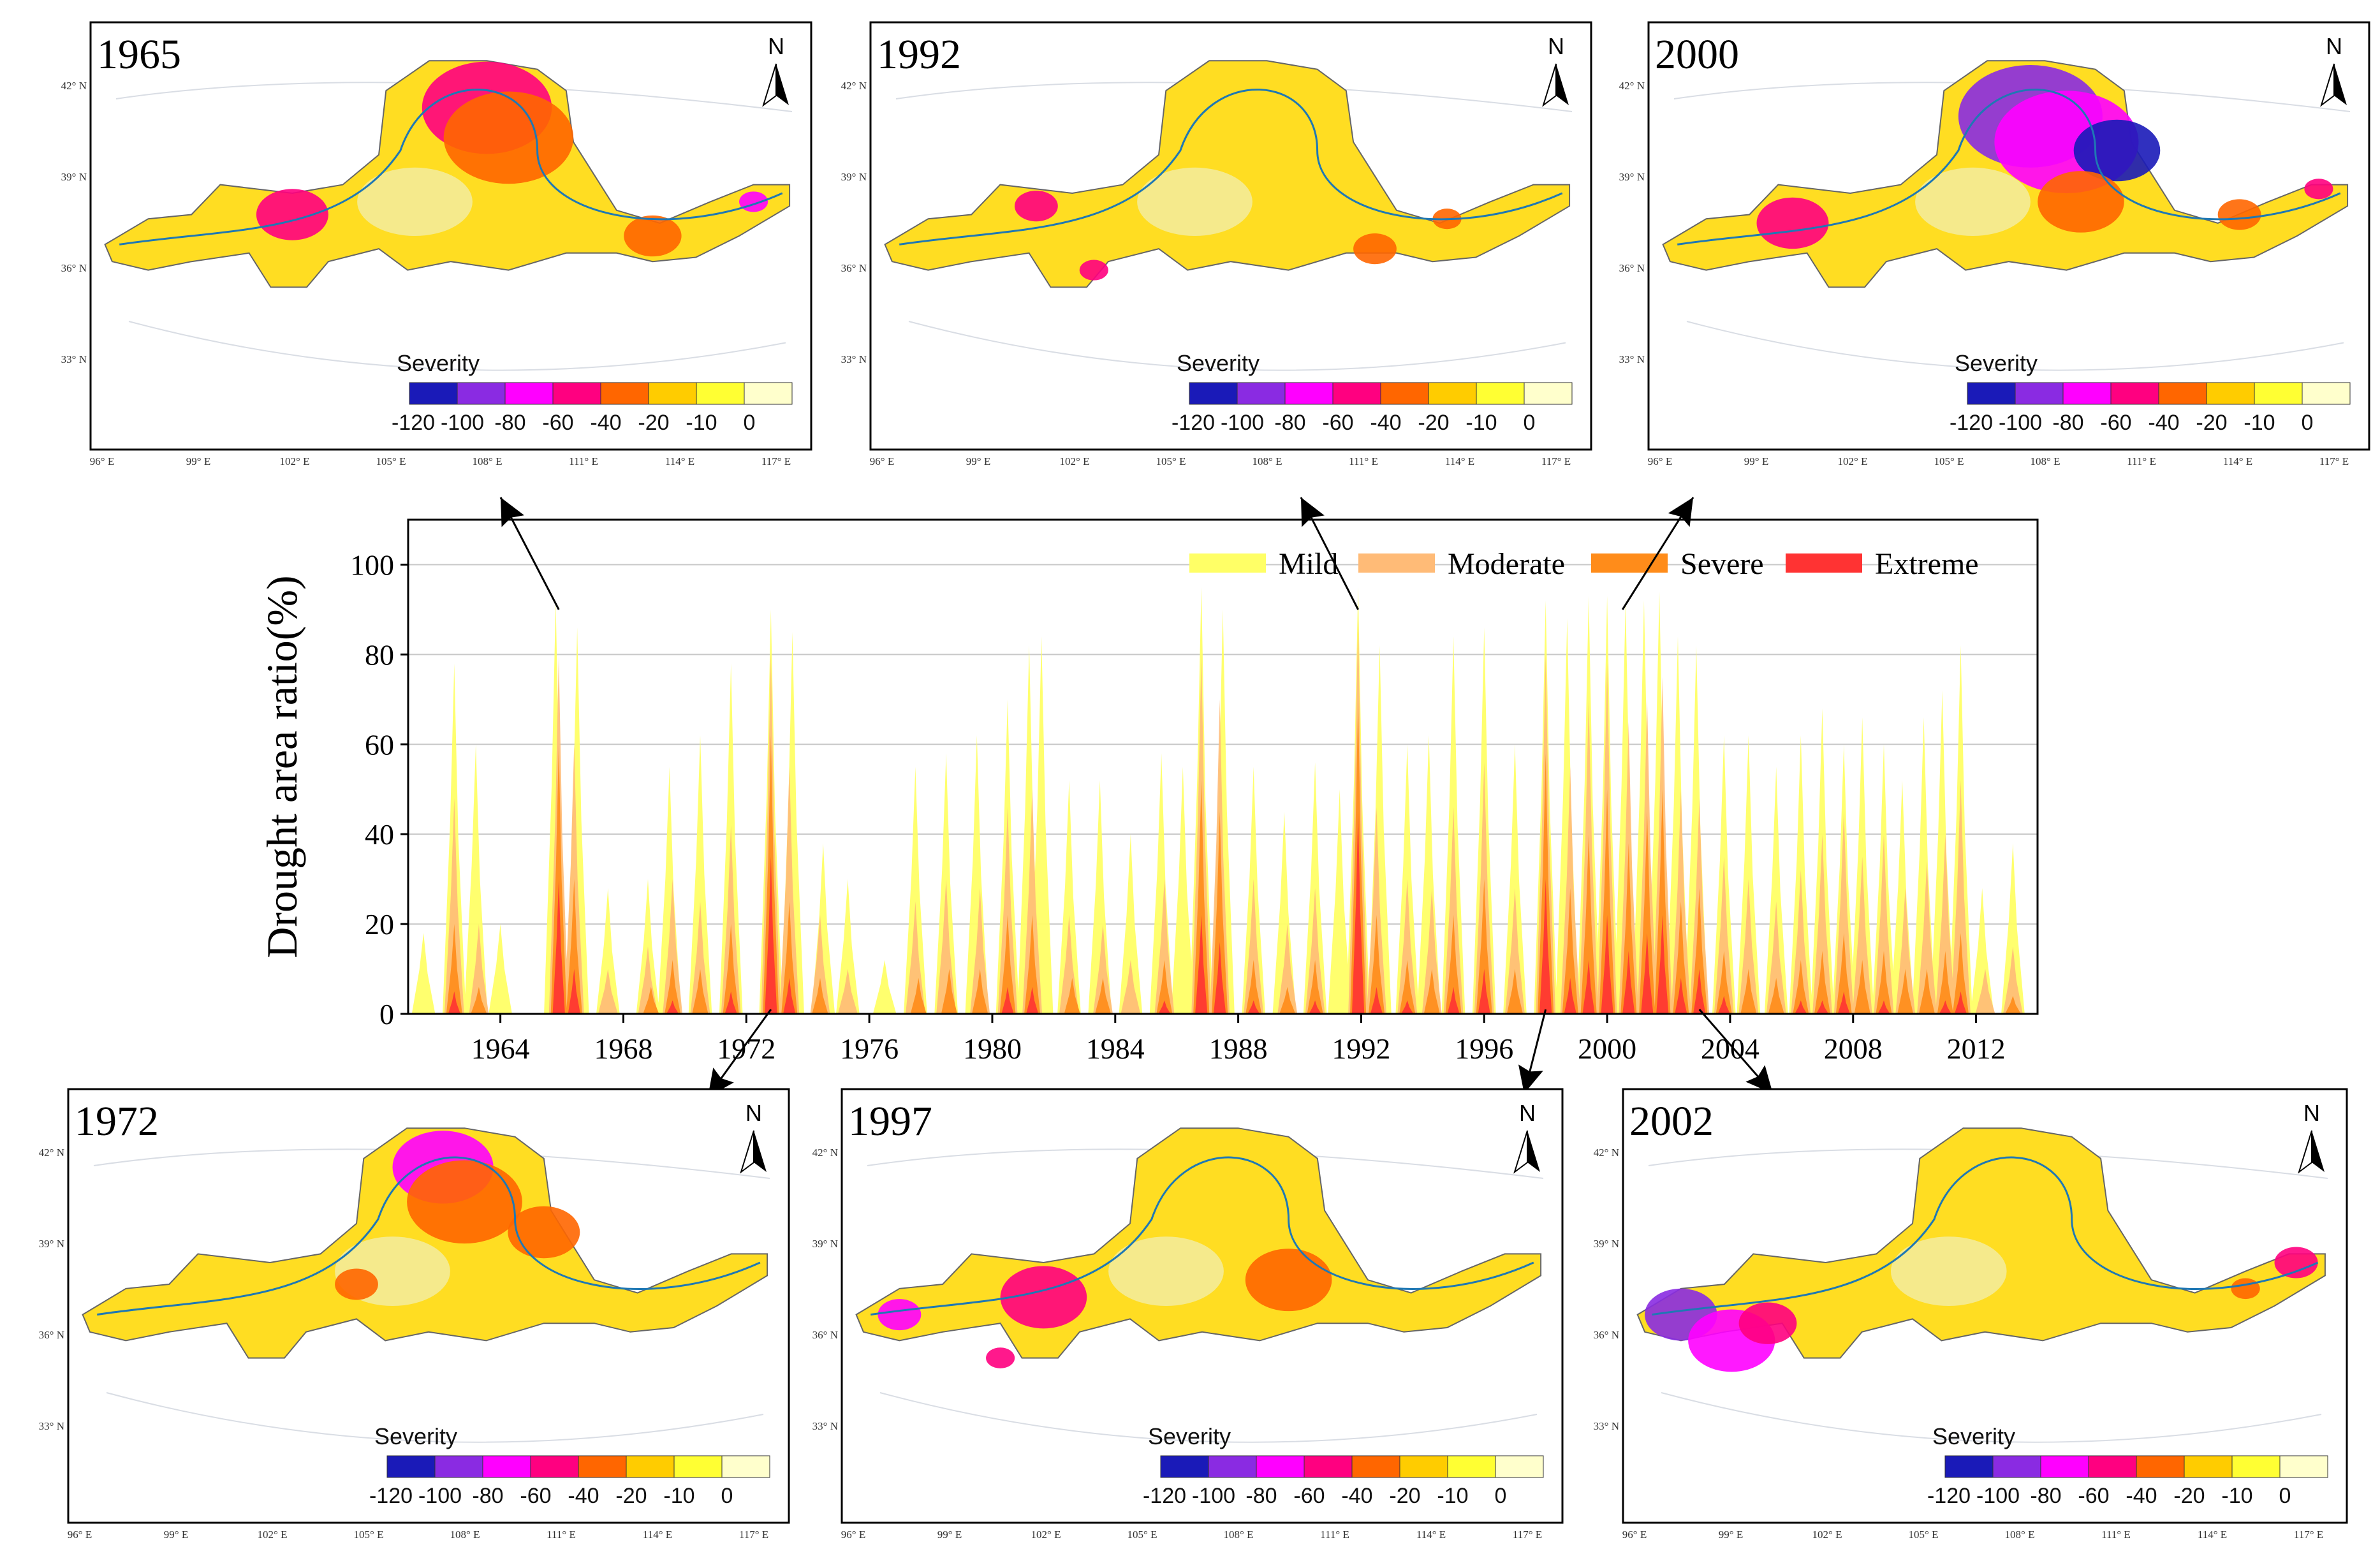 The width and height of the screenshot is (2380, 1561). I want to click on x-tick-label: 1980, so click(992, 1048).